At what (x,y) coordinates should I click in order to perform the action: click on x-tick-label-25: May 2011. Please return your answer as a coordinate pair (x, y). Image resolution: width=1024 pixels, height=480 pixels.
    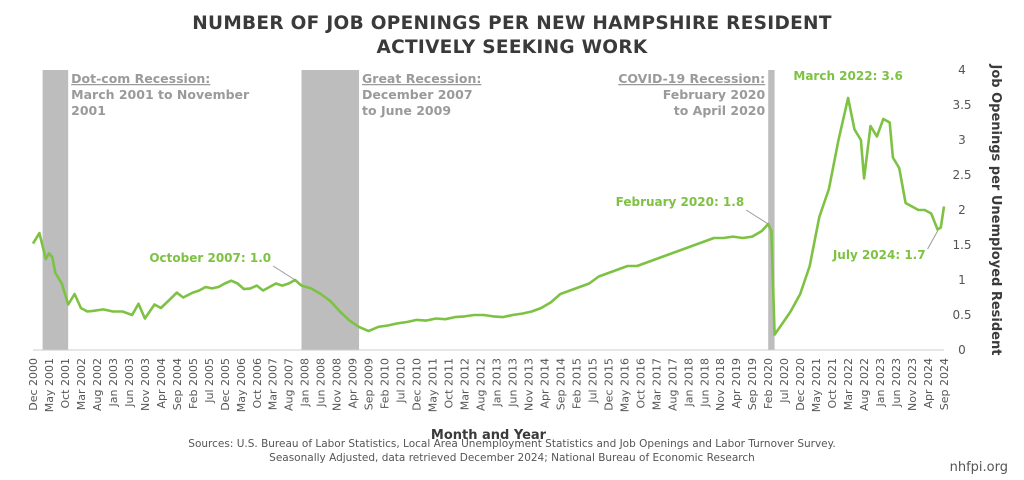
    Looking at the image, I should click on (433, 385).